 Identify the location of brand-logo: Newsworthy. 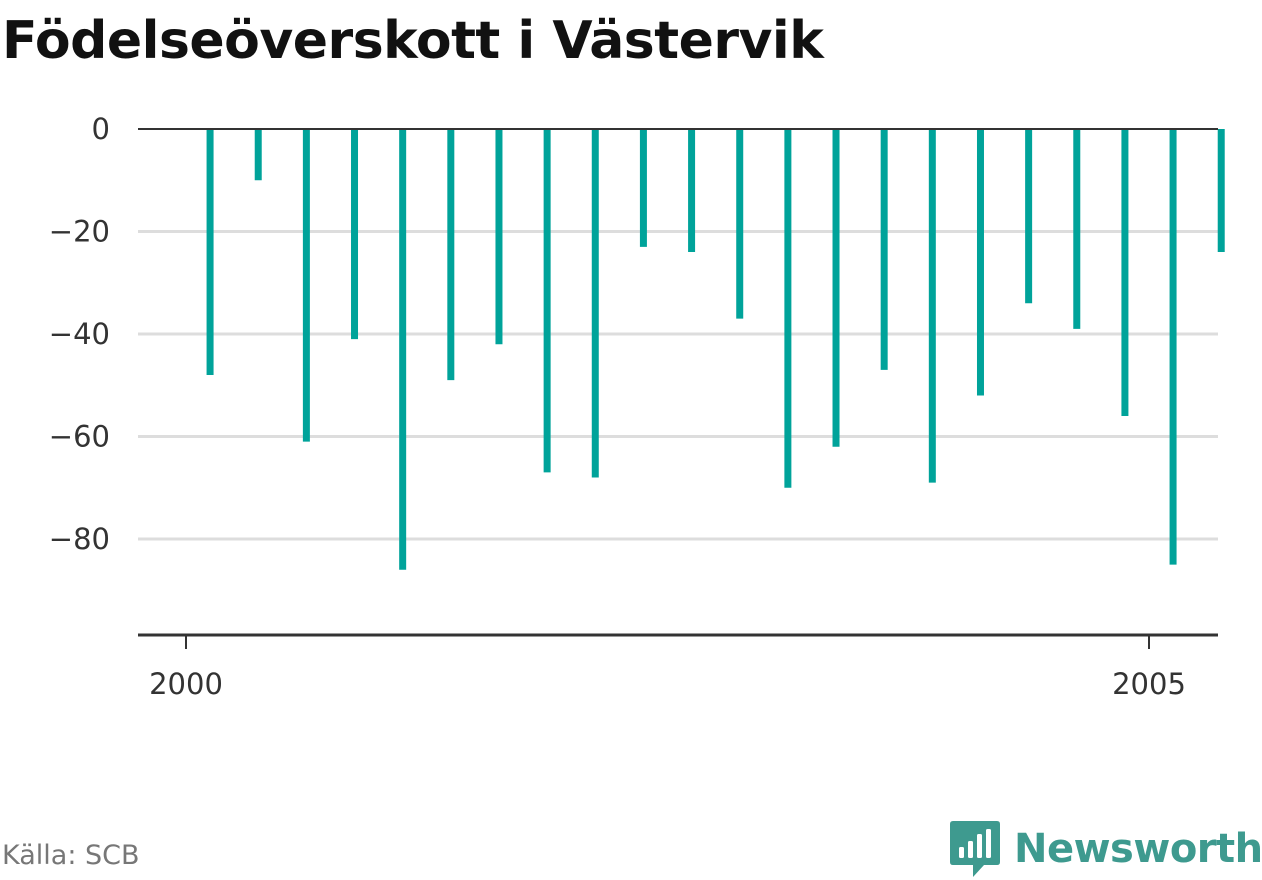
(1105, 849).